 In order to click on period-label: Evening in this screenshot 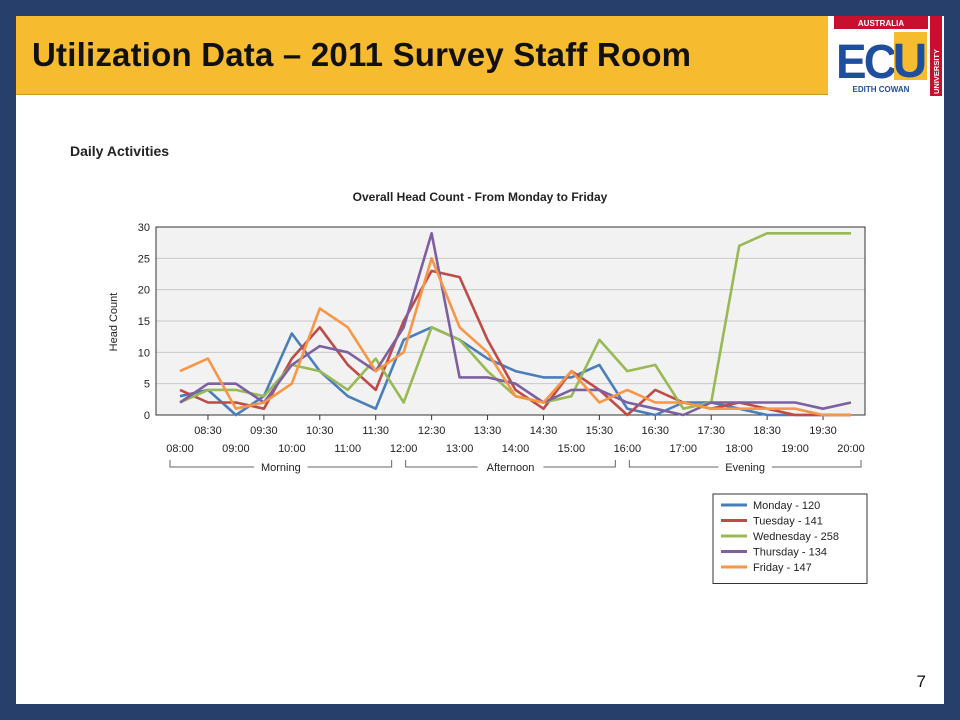, I will do `click(745, 468)`.